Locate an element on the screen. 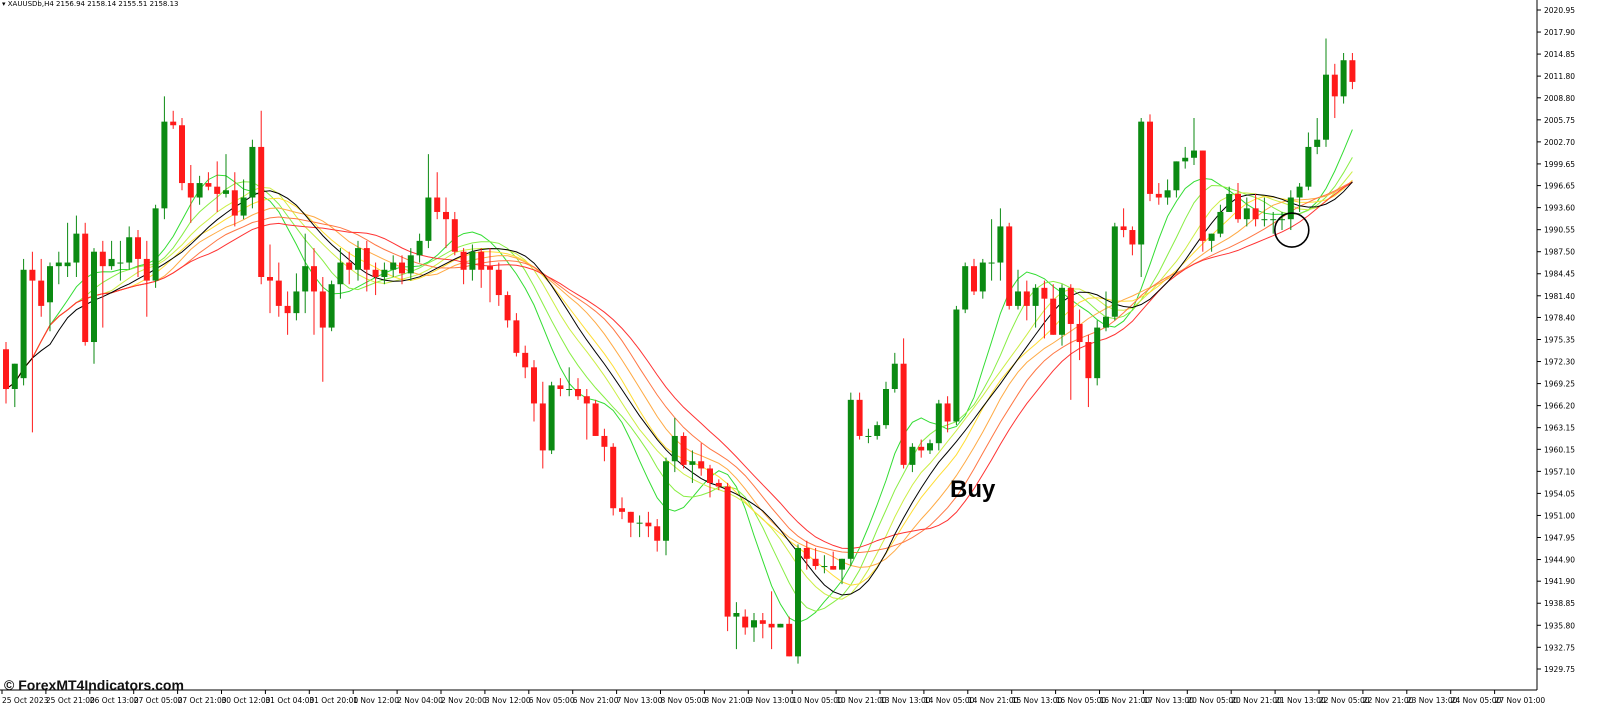  x-tick-label: 27 Oct 21:00 is located at coordinates (202, 700).